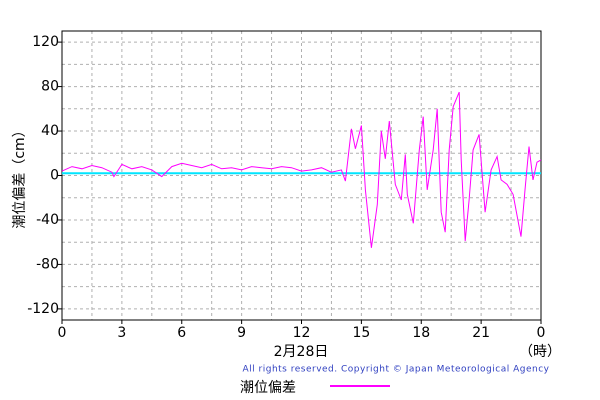  I want to click on x-tick-label: 21, so click(481, 333).